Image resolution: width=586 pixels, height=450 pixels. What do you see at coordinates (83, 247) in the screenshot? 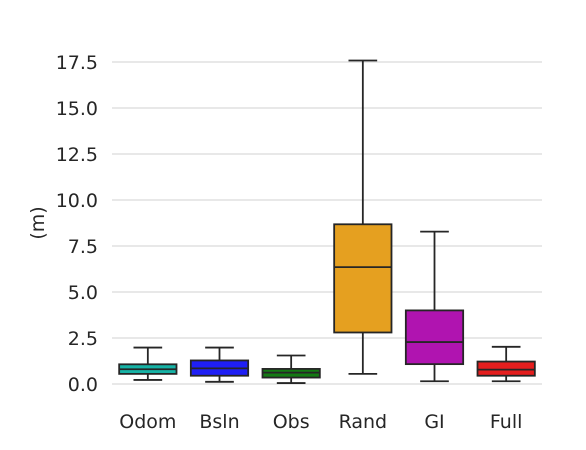
I see `y-tick-label: 7.5` at bounding box center [83, 247].